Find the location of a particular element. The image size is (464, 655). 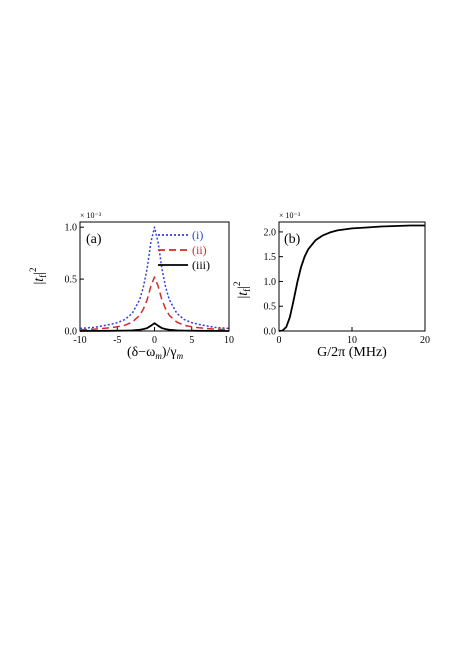

x-tick-label-b-1: 10 is located at coordinates (352, 340).